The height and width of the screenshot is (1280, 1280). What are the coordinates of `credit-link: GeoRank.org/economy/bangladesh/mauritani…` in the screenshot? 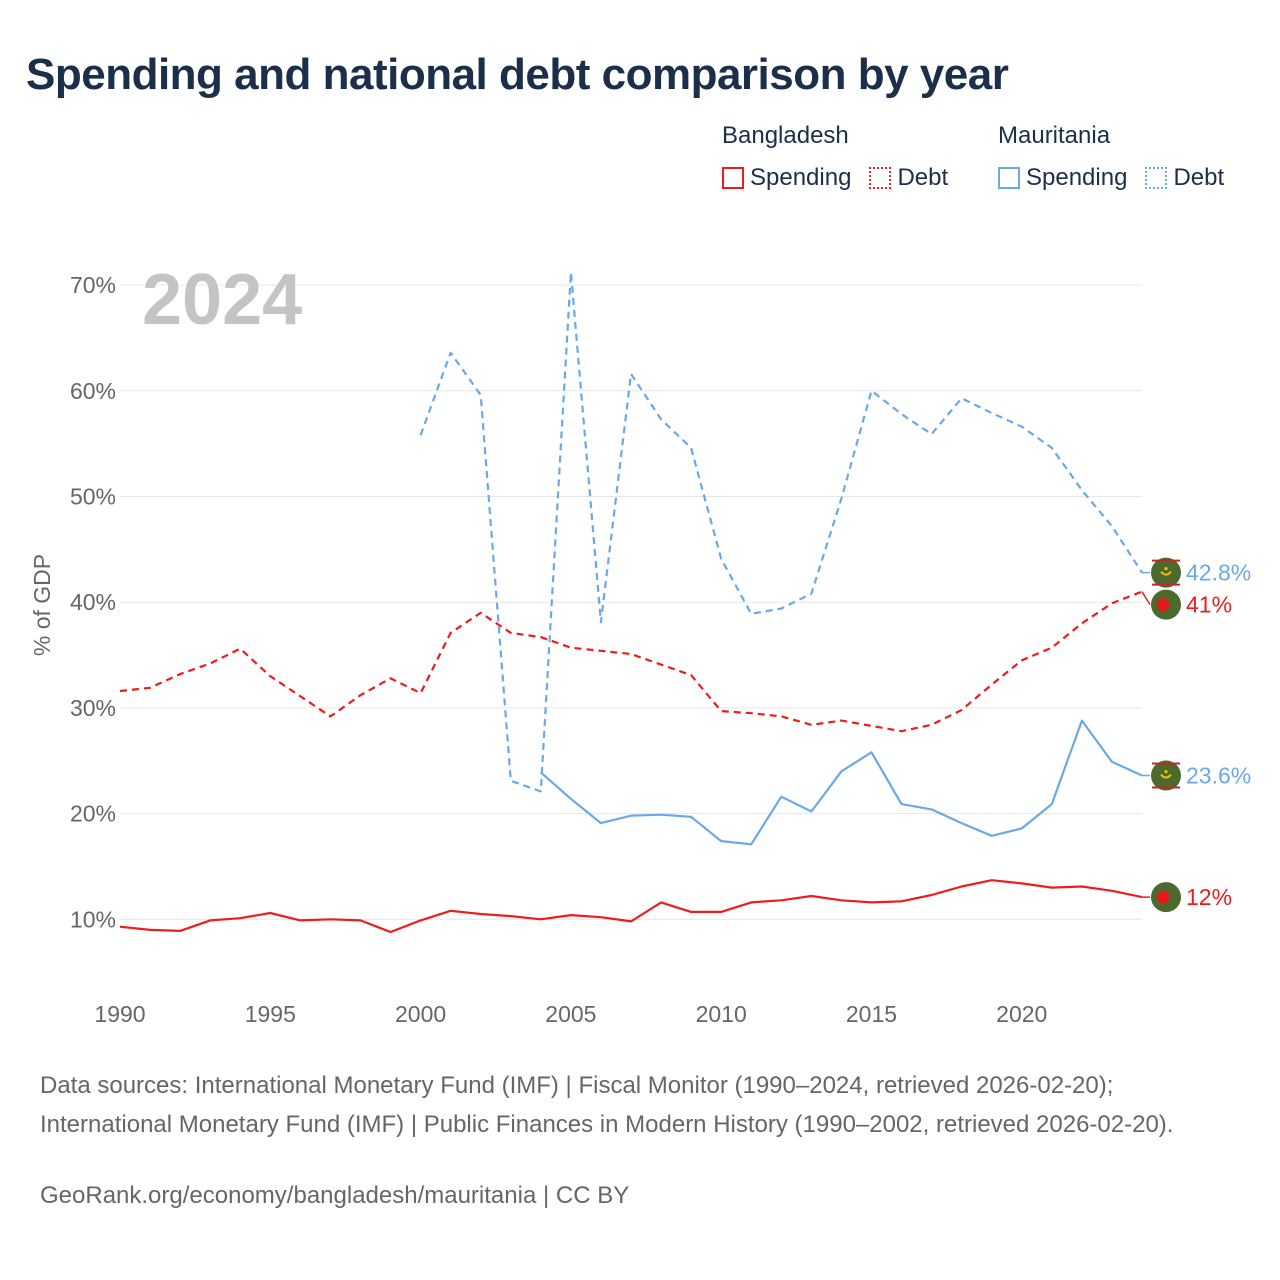 It's located at (335, 1195).